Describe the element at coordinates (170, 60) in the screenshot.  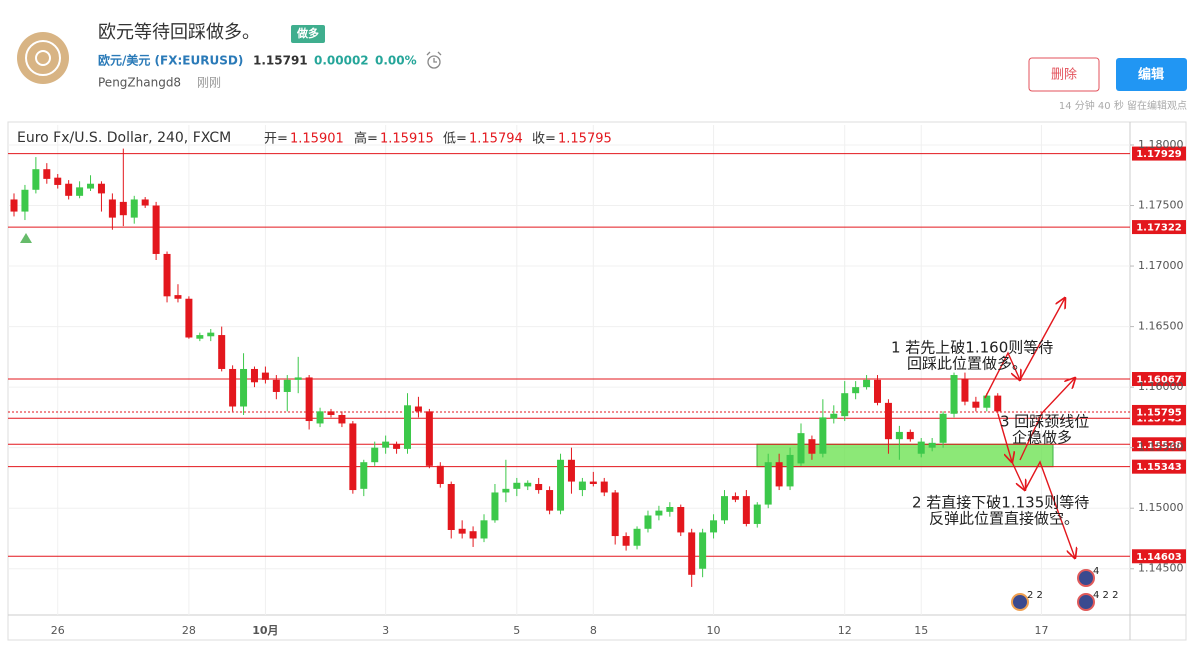
I see `symbol: 欧元/美元 (FX:EURUSD)` at that location.